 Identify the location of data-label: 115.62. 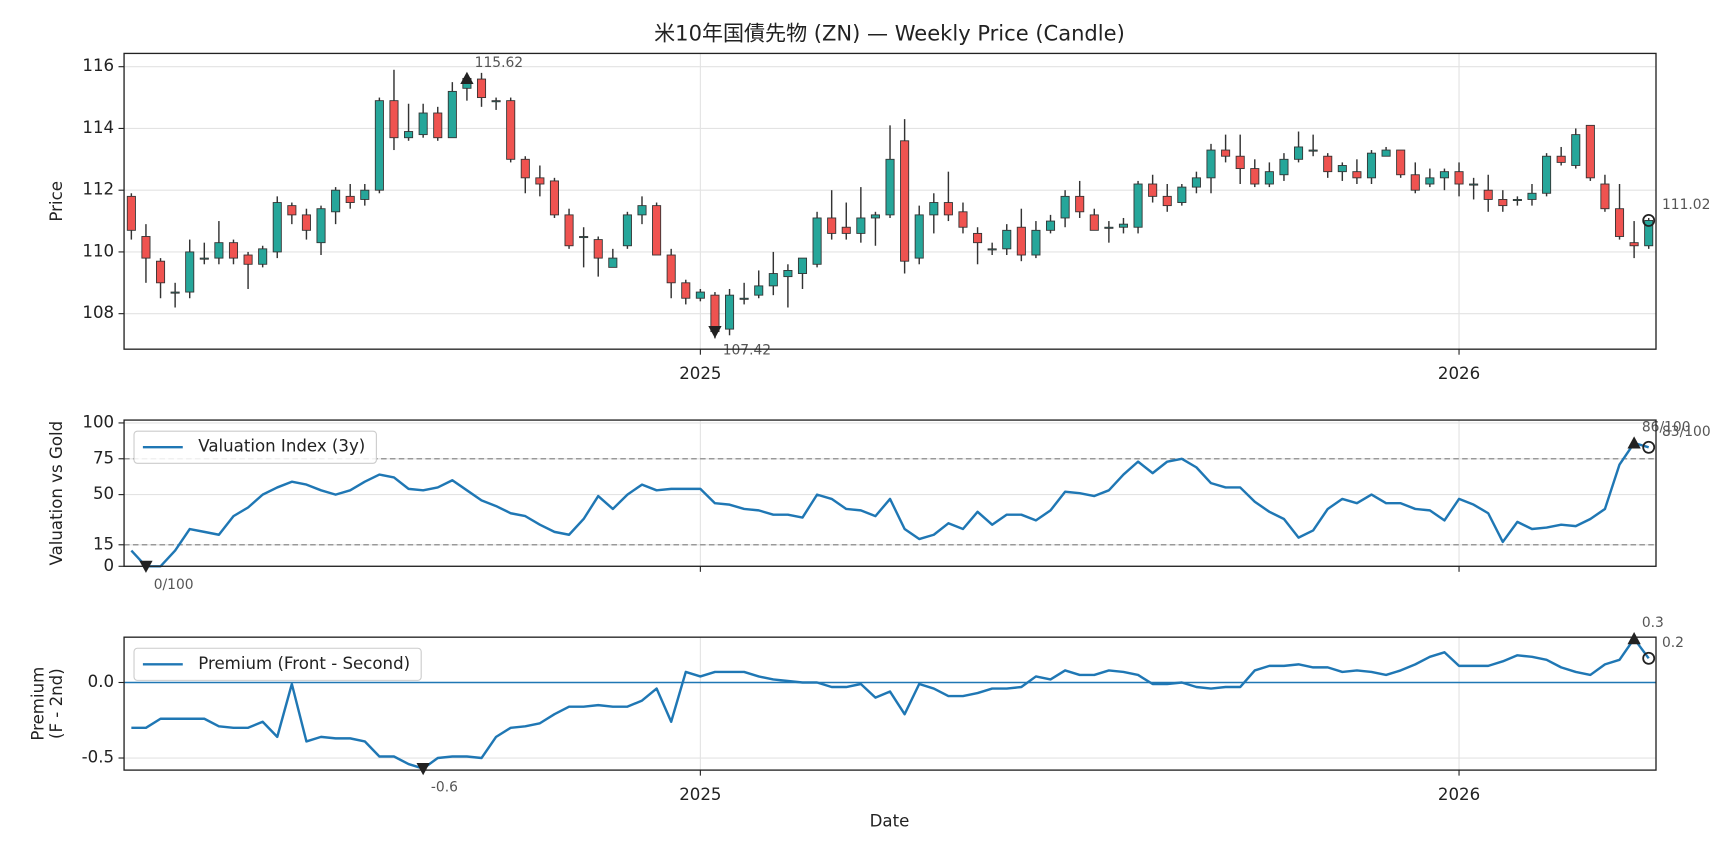
(499, 63).